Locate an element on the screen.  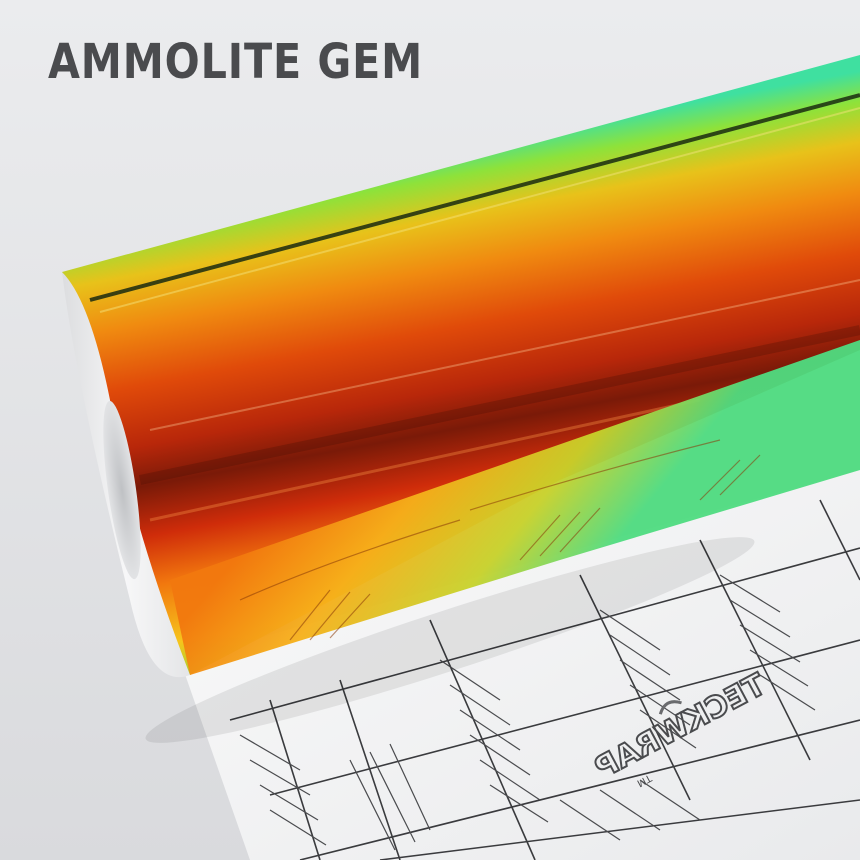
roll-end is located at coordinates (126, 475).